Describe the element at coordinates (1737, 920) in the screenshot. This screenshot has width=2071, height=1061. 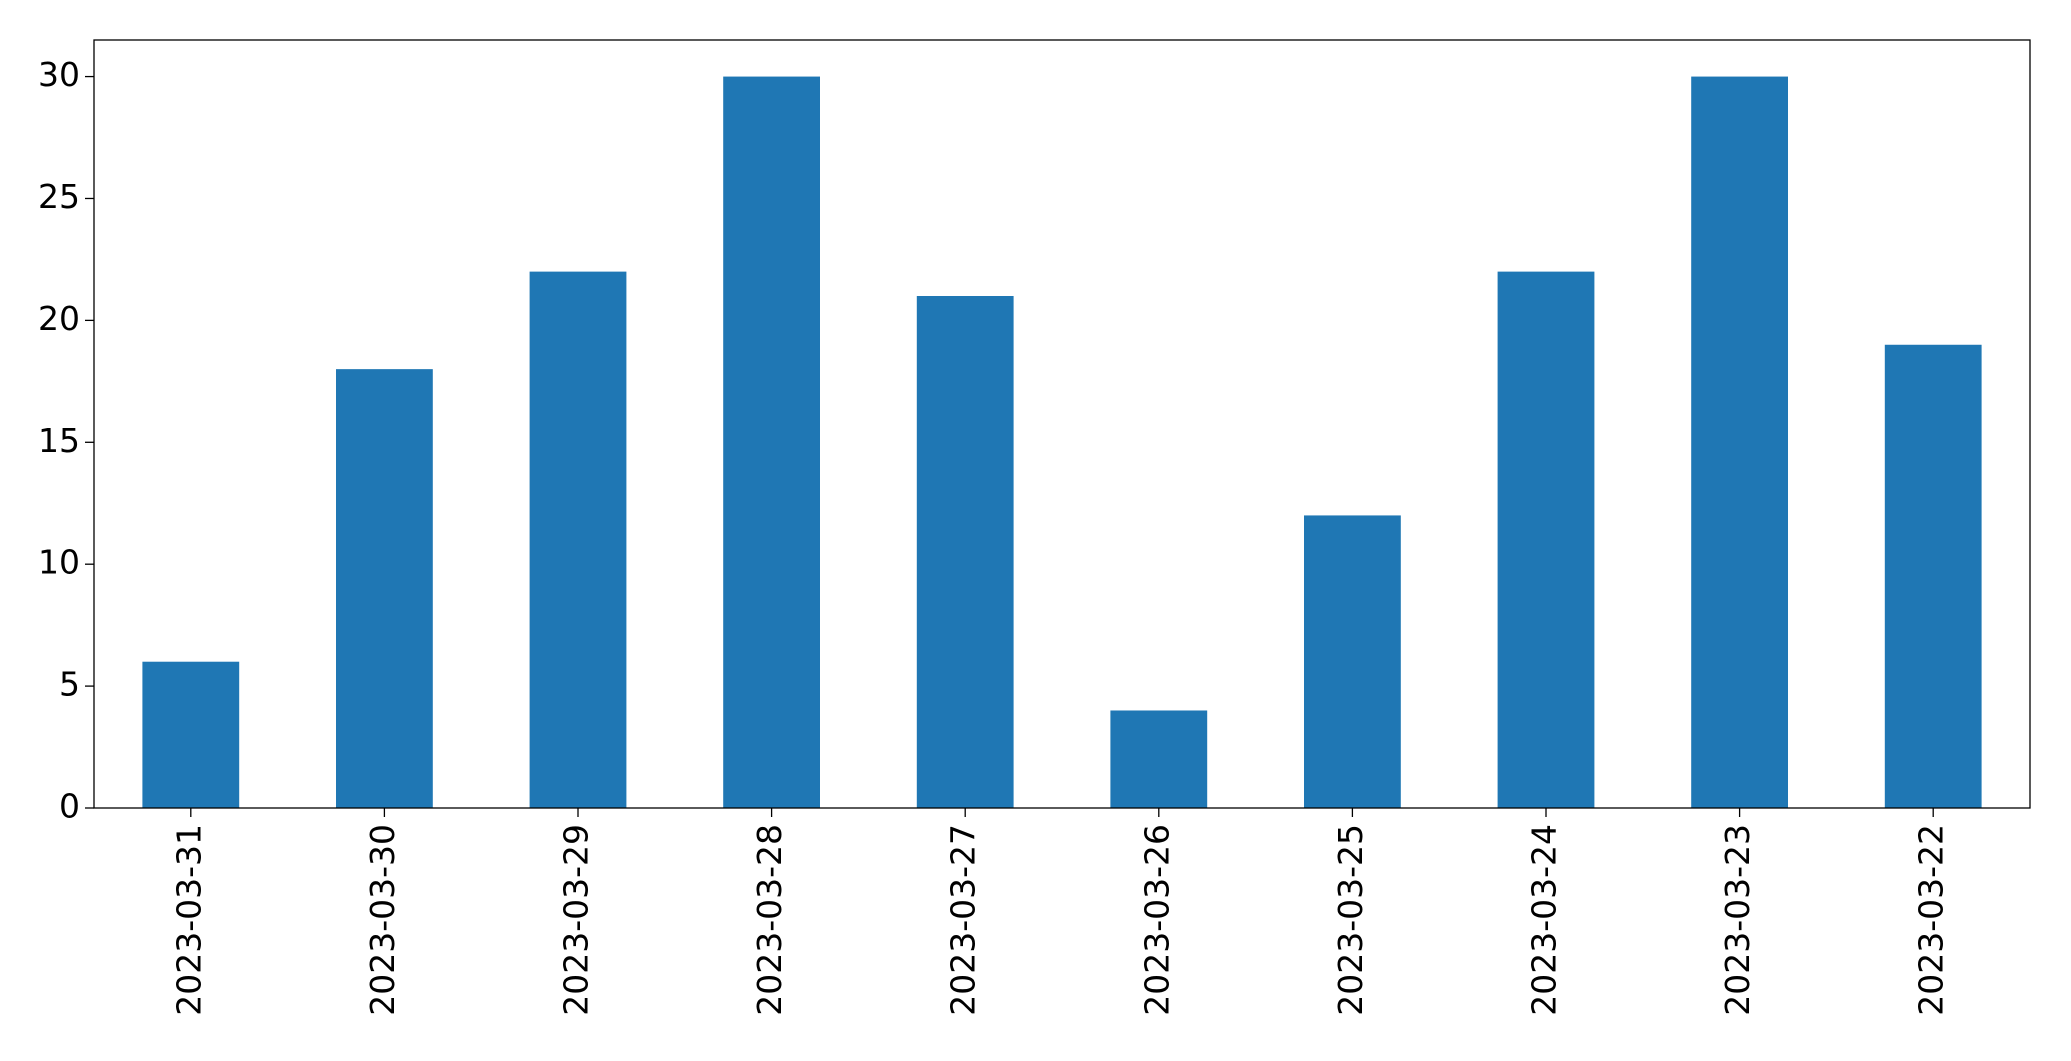
I see `x-tick-label: 2023-03-23` at that location.